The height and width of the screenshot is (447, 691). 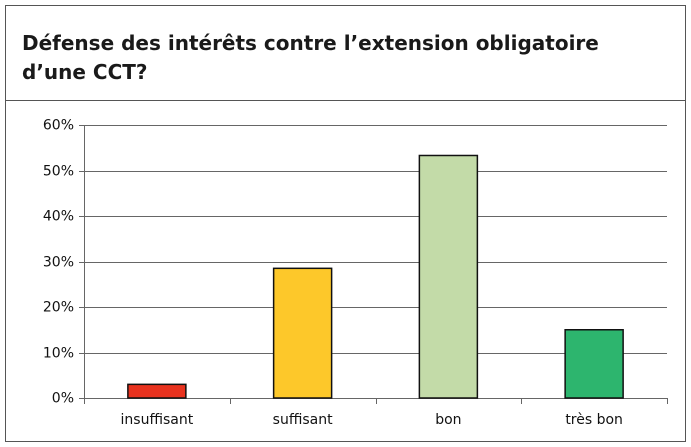 I want to click on y-tick-label: 50%, so click(x=58, y=172).